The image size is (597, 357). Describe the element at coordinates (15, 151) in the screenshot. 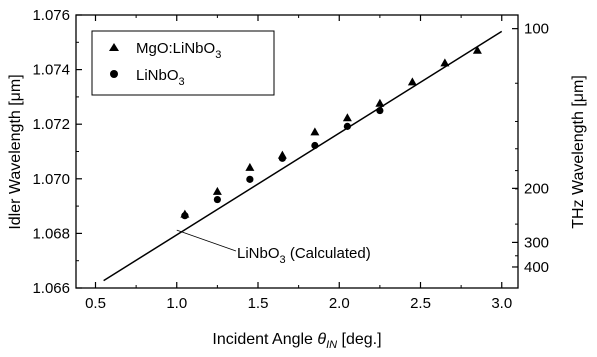

I see `y-axis-title: Idler Wavelength [μm]` at that location.